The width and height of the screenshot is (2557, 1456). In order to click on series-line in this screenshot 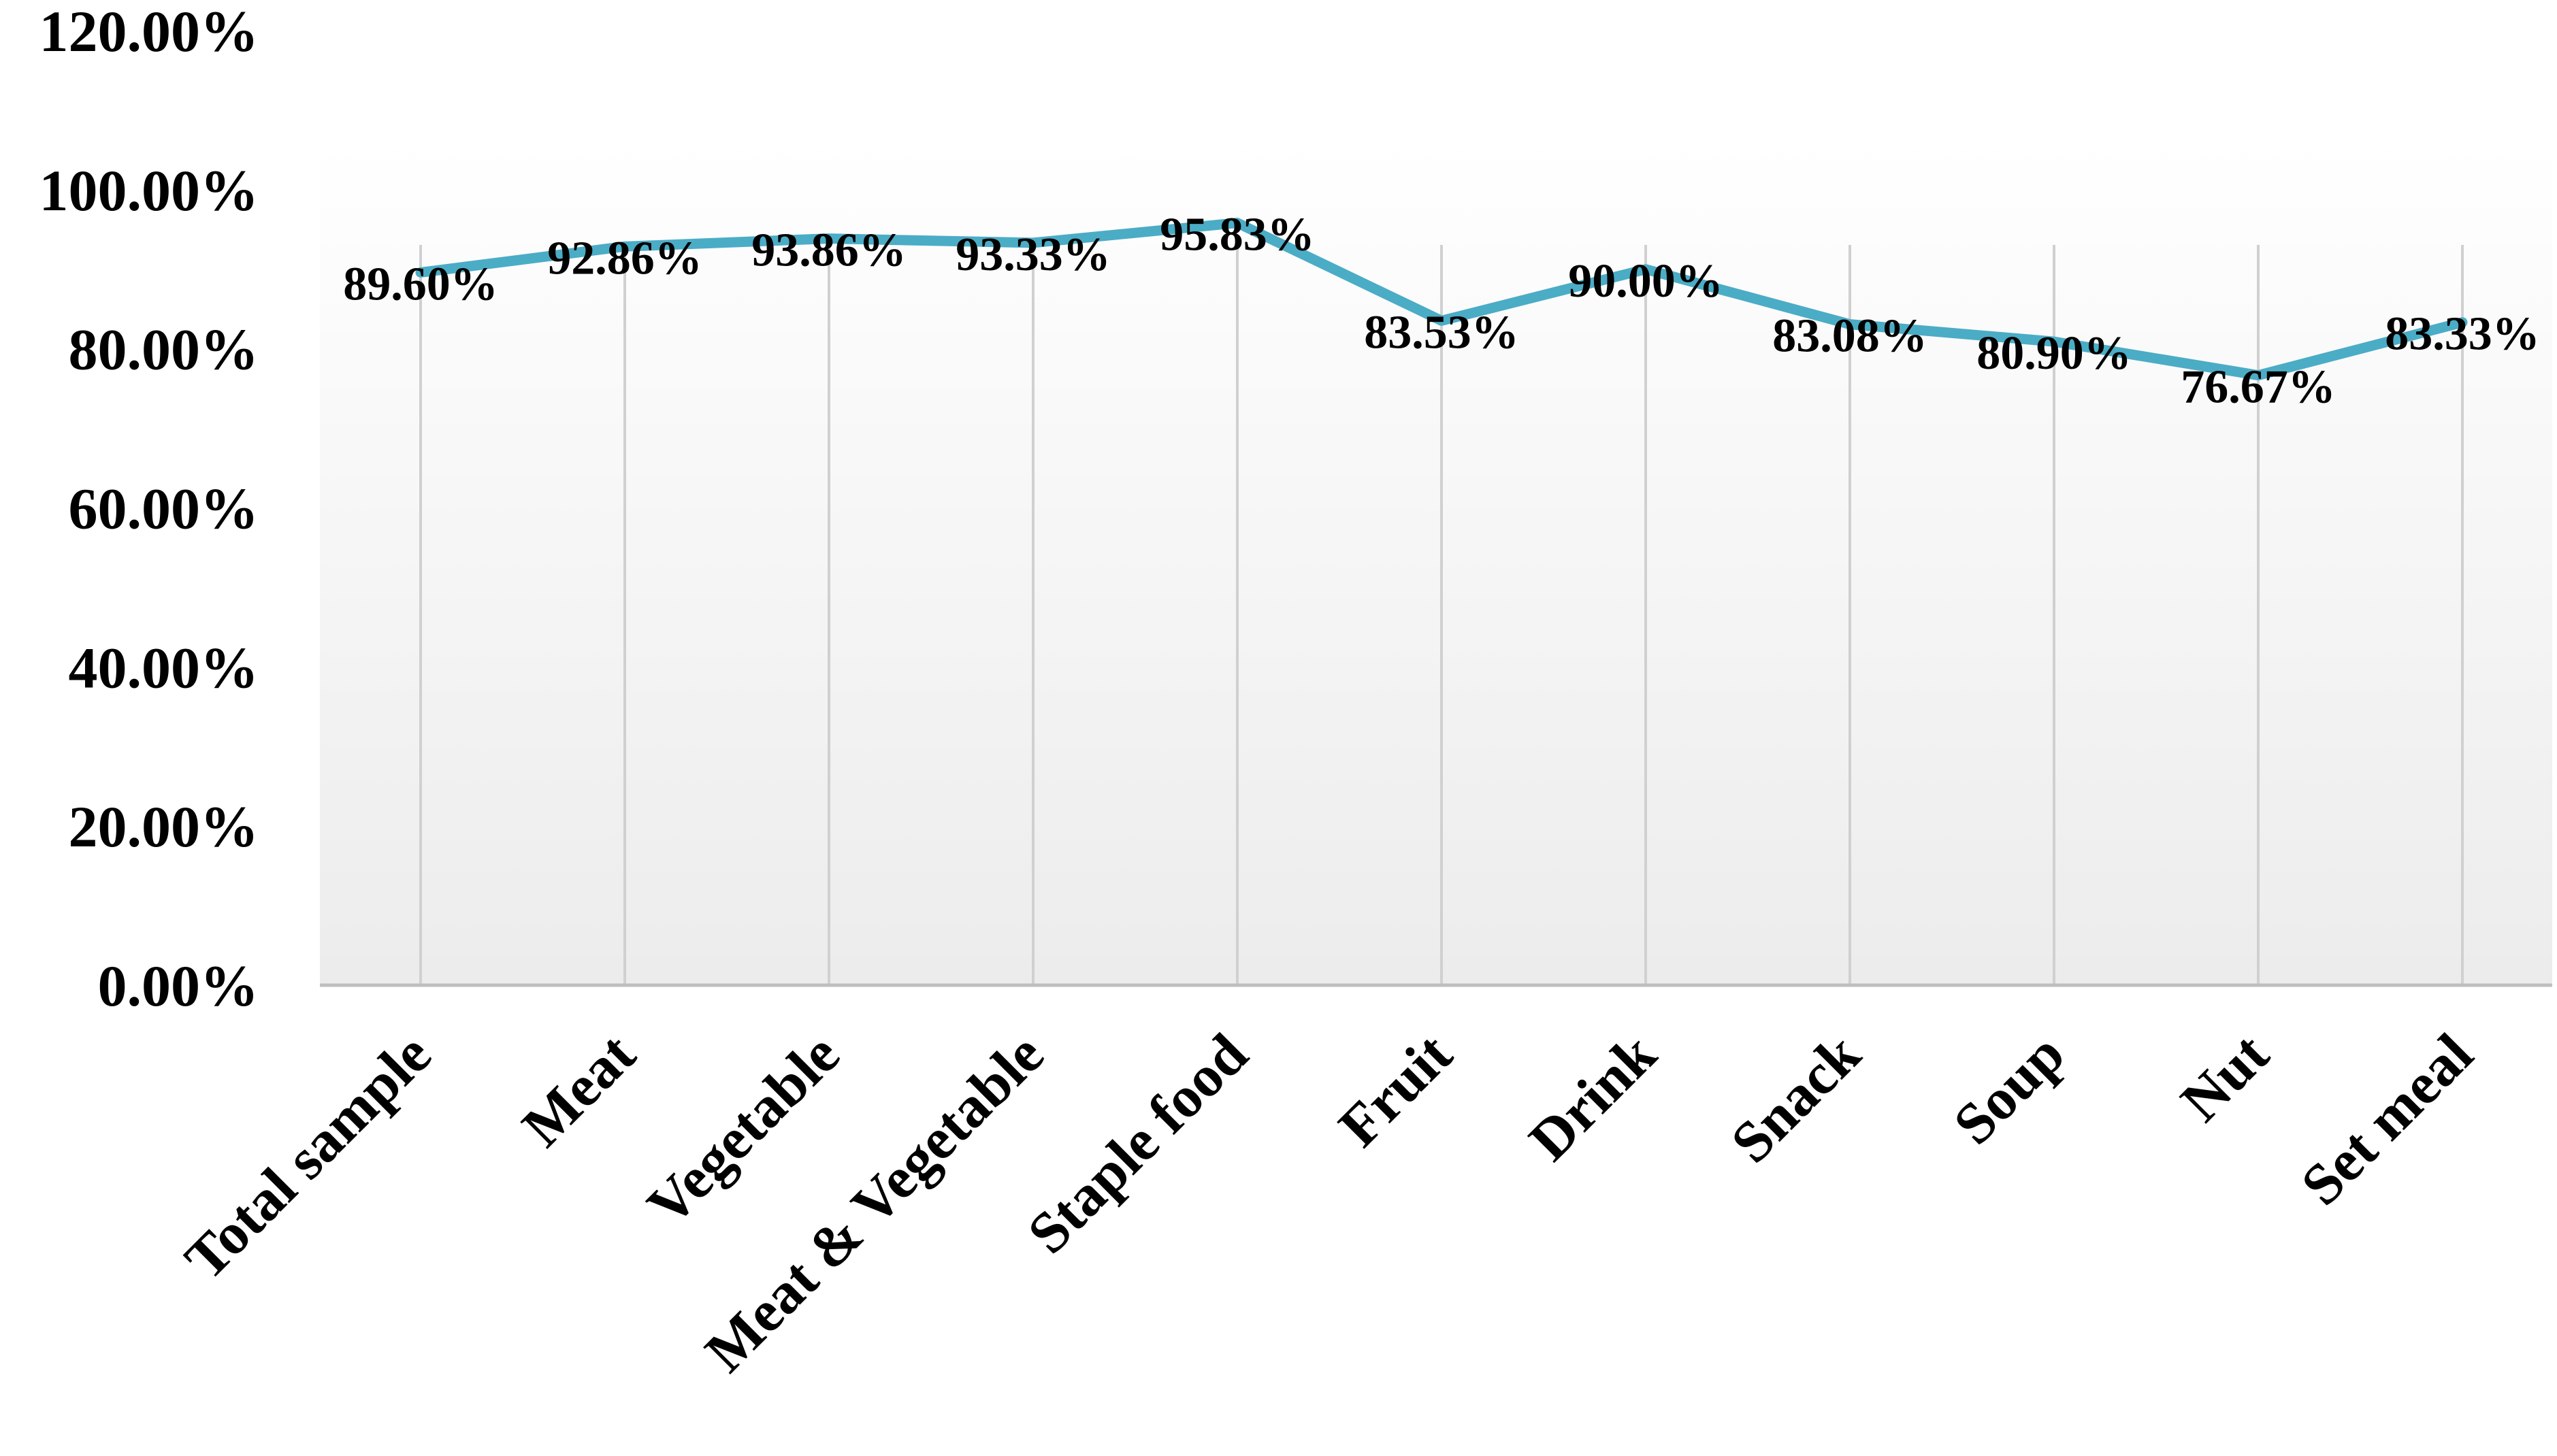, I will do `click(1441, 300)`.